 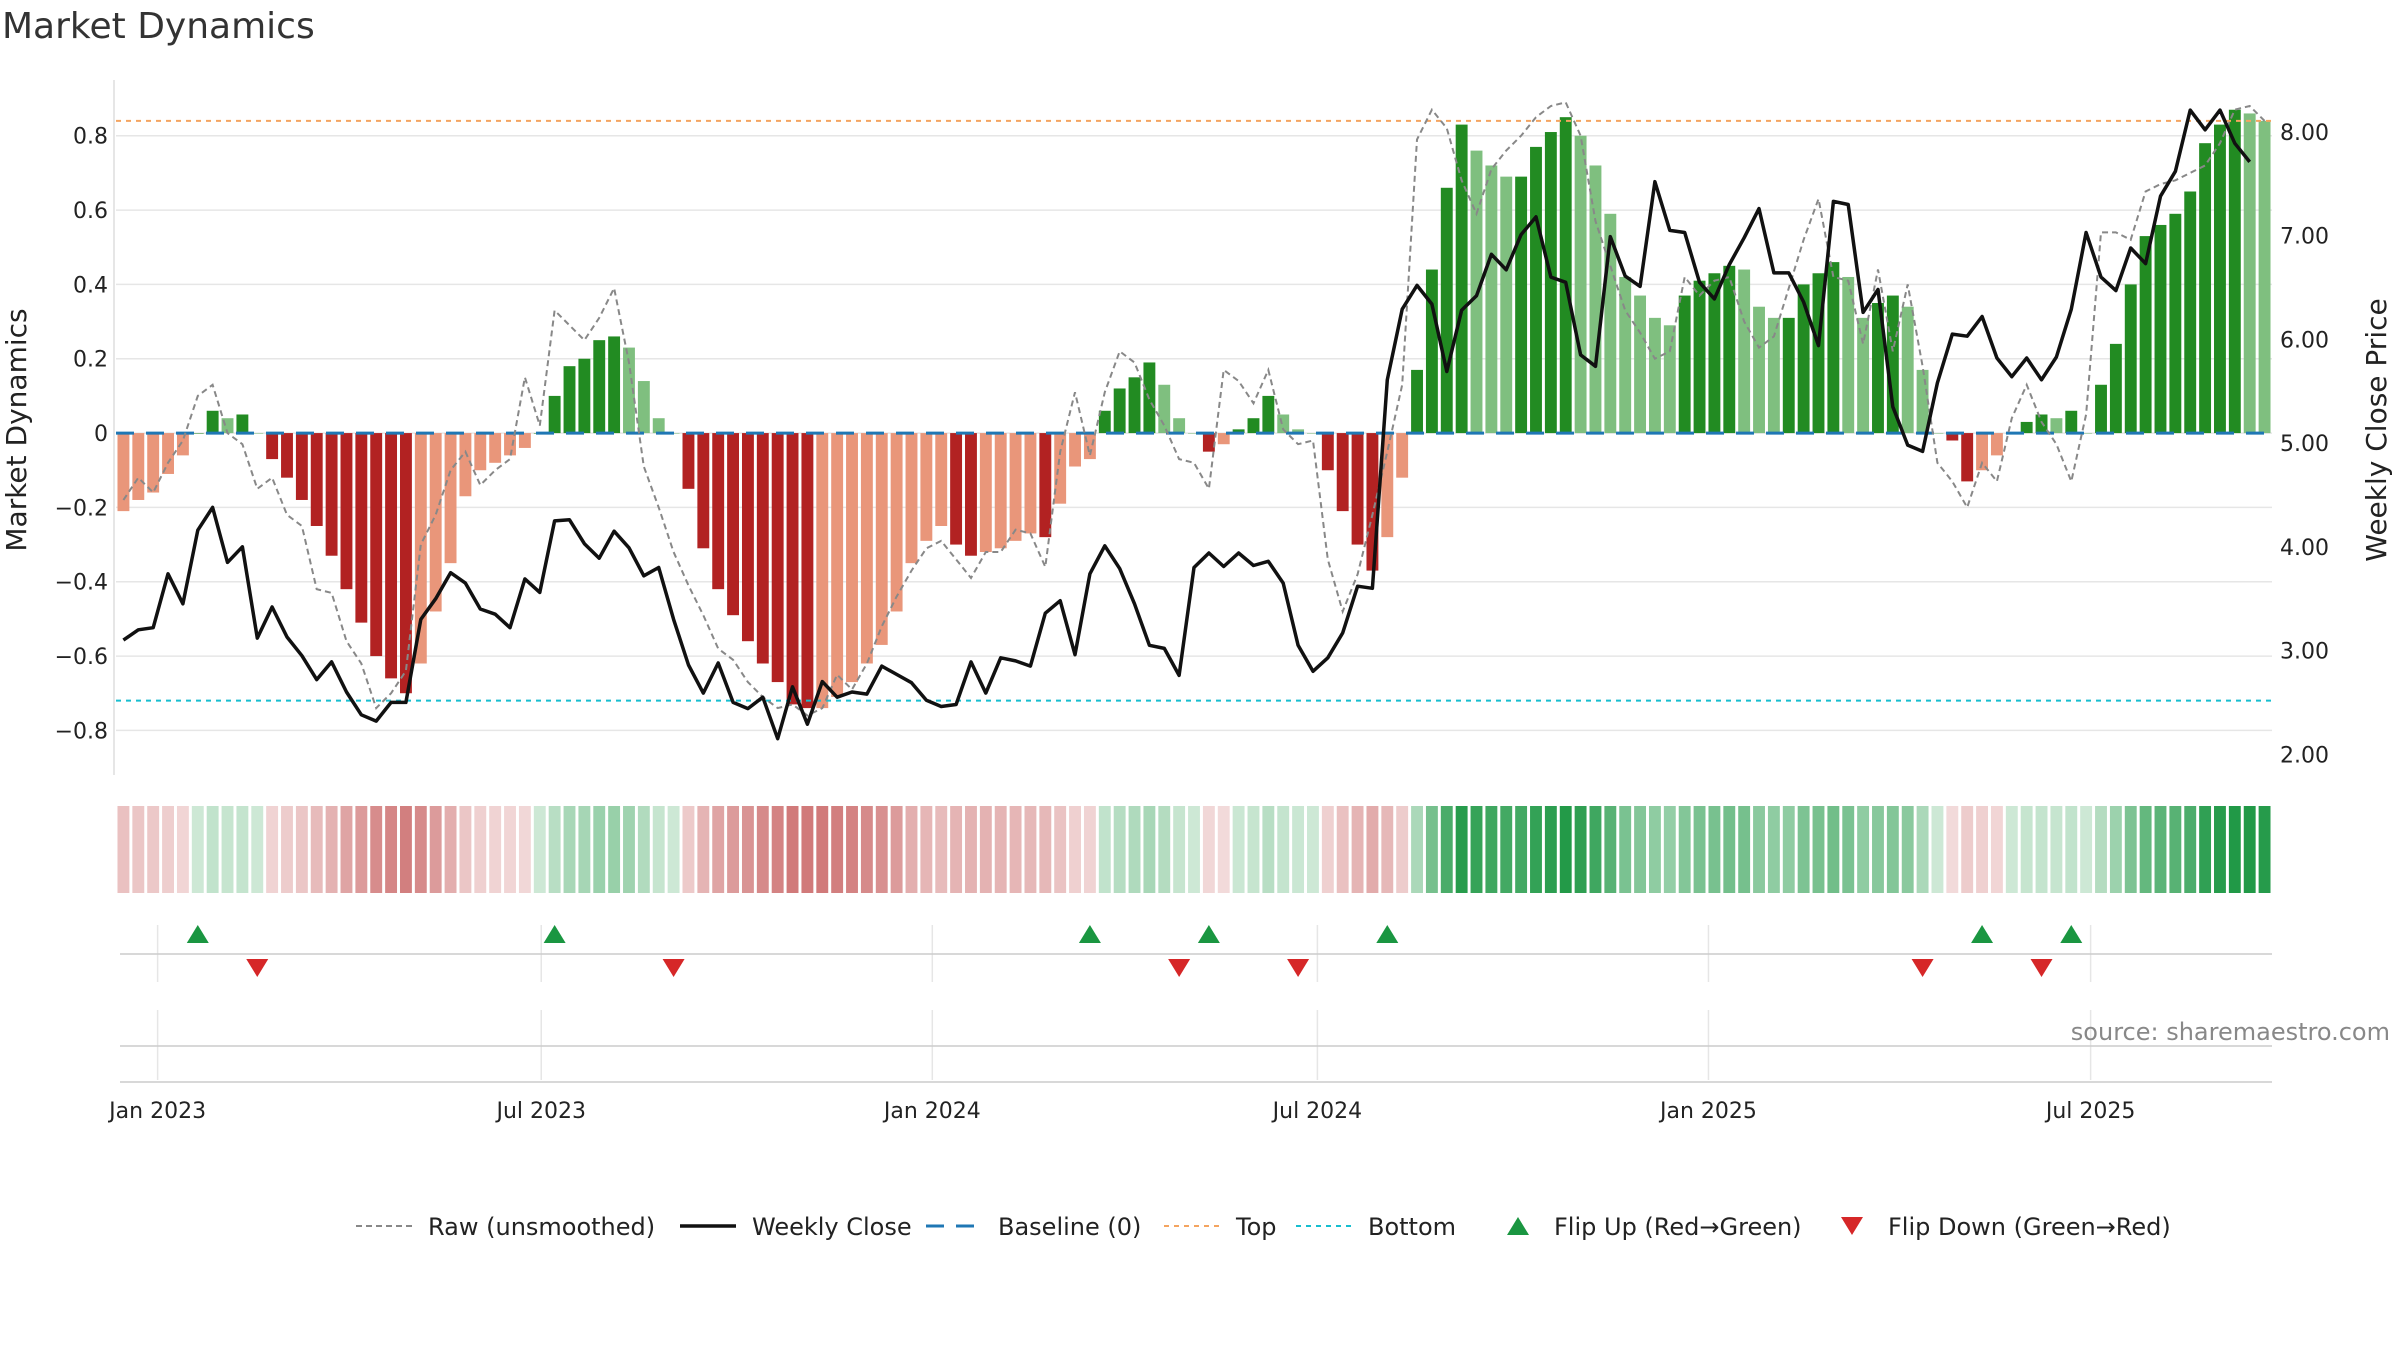 I want to click on y2-tick-label: 3.00, so click(x=2304, y=652).